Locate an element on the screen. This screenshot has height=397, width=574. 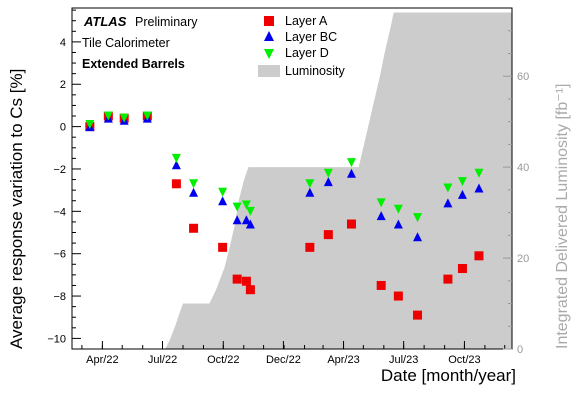
legend-label-layer-bc: Layer BC is located at coordinates (311, 37).